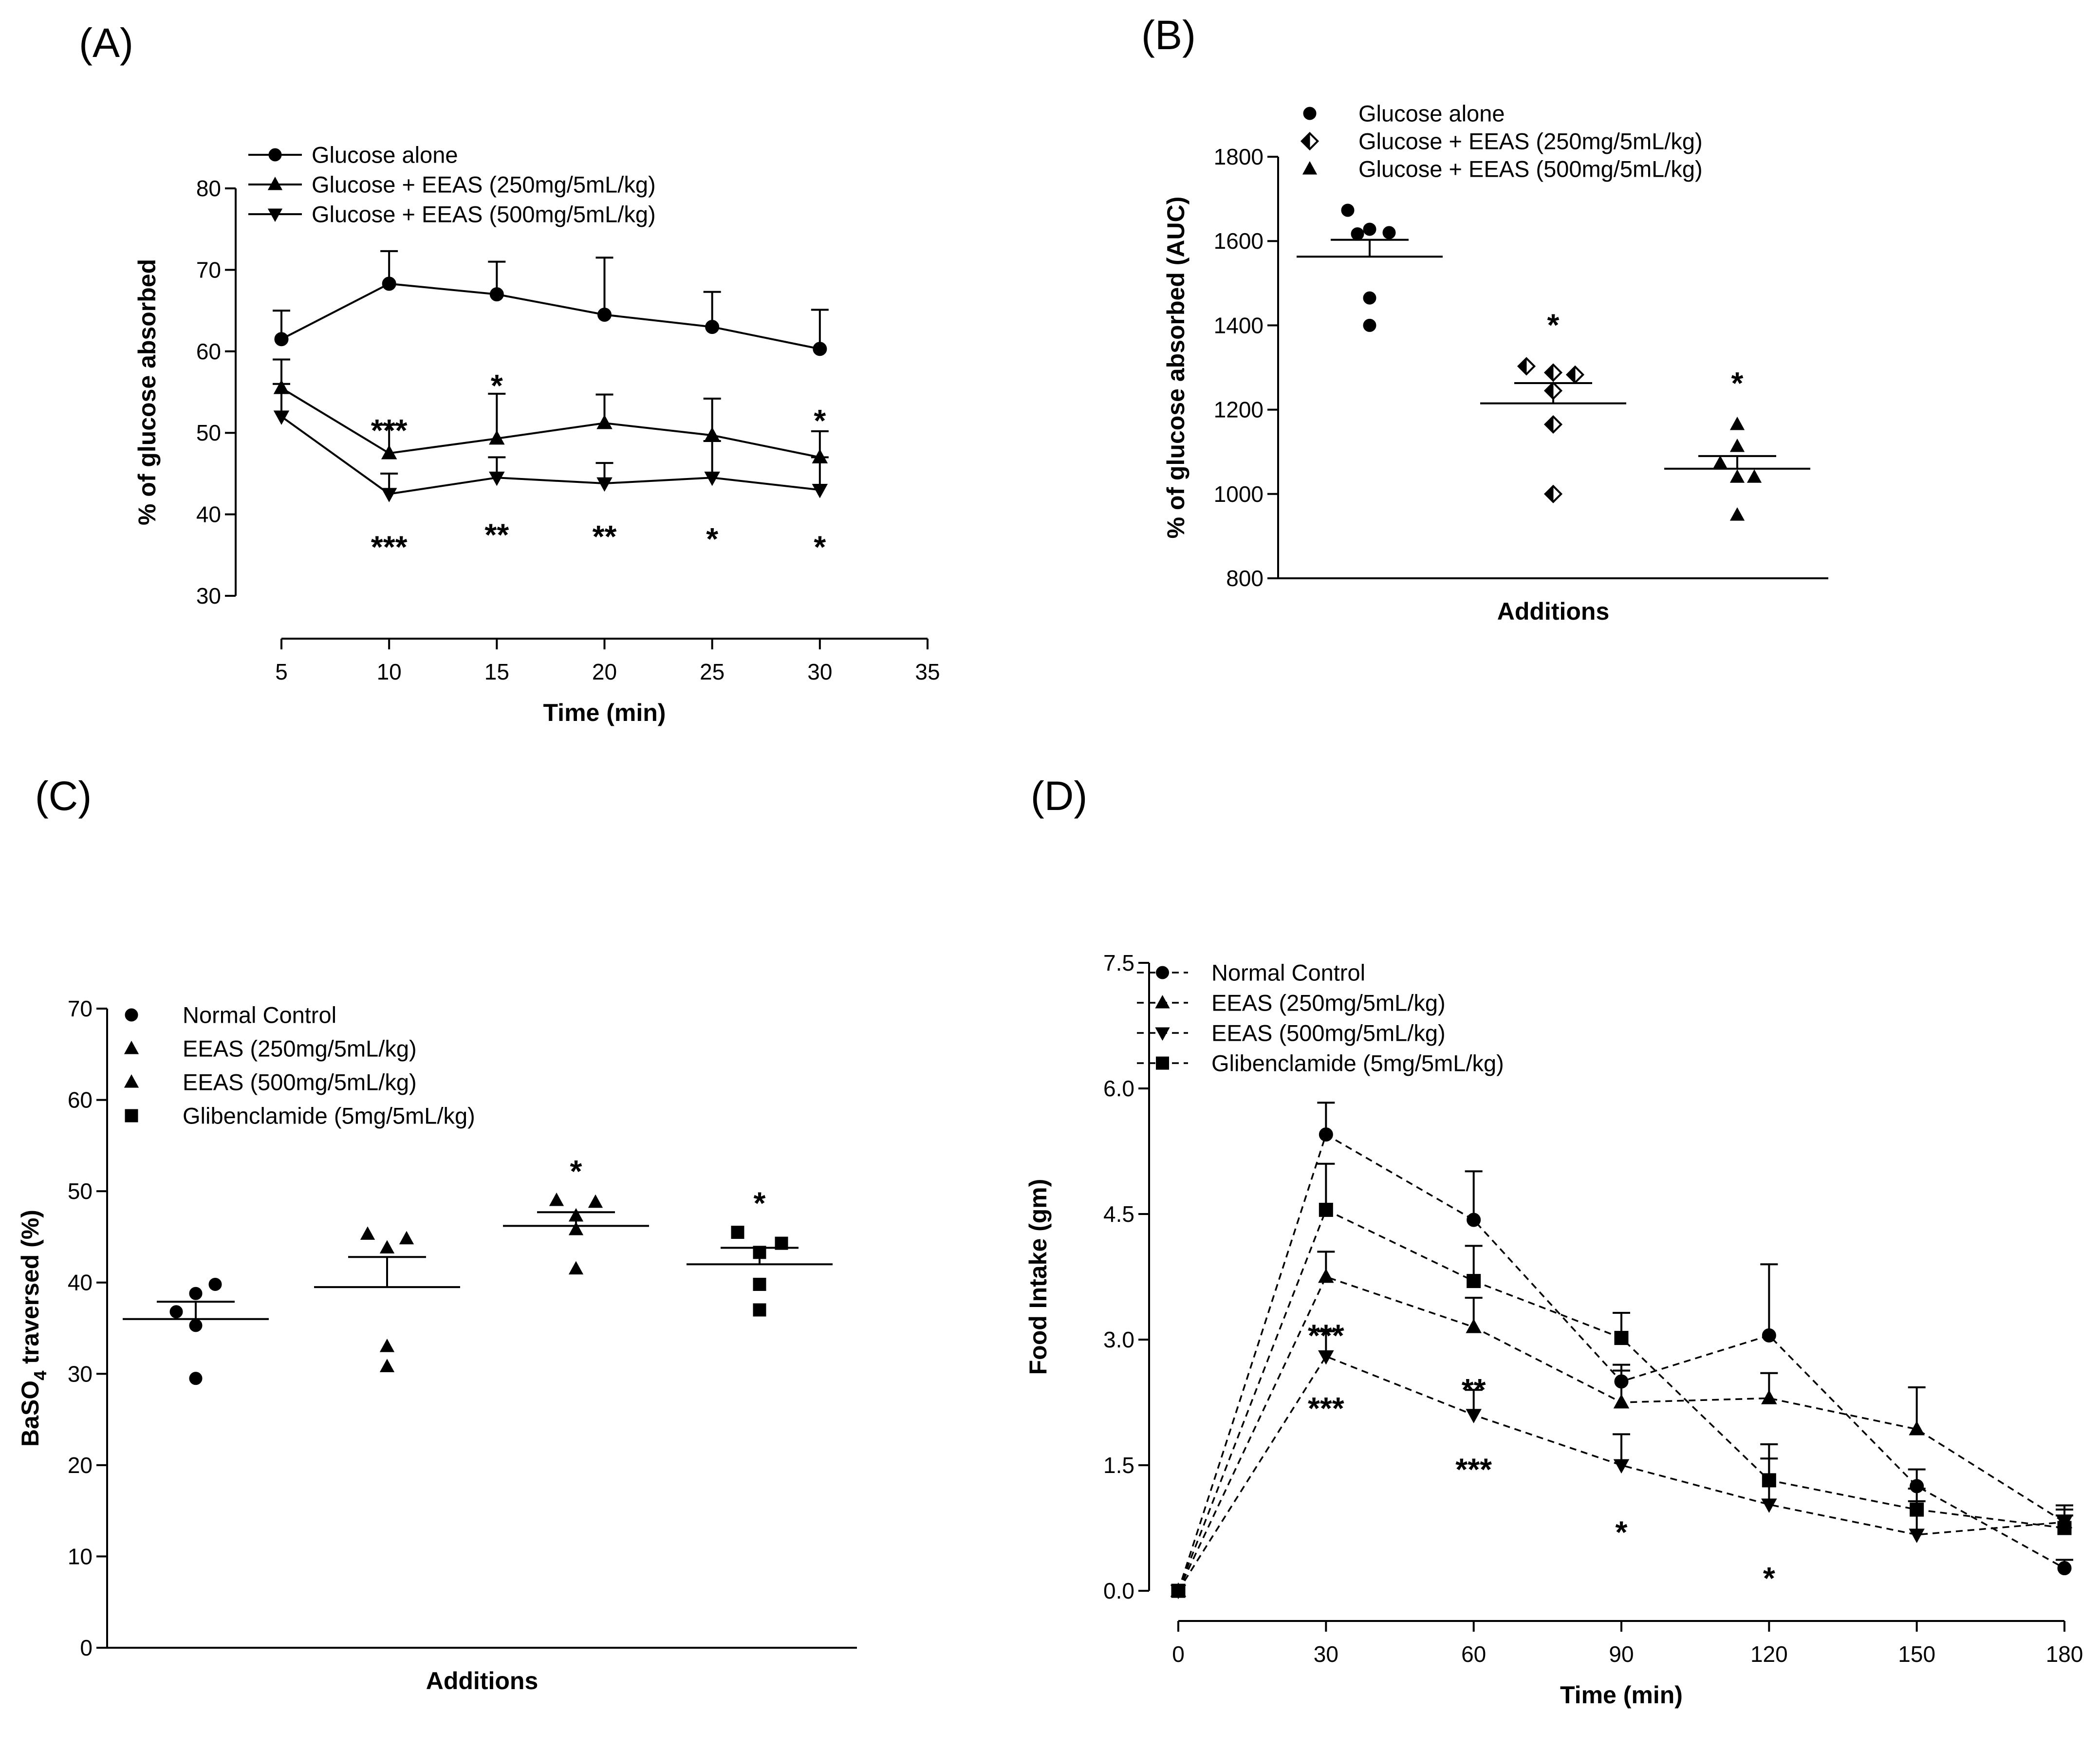  I want to click on legend-item: Glucose + EEAS (250mg/5mL/kg), so click(1501, 142).